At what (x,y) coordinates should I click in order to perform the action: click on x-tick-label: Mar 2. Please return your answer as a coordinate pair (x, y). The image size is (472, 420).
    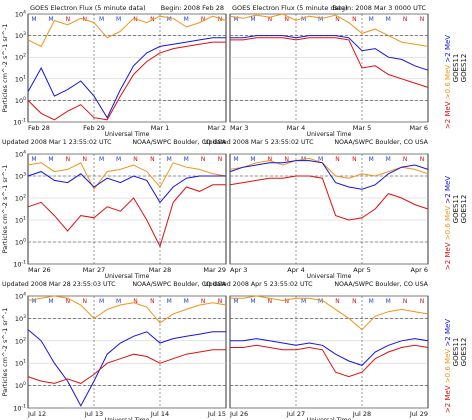
    Looking at the image, I should click on (217, 128).